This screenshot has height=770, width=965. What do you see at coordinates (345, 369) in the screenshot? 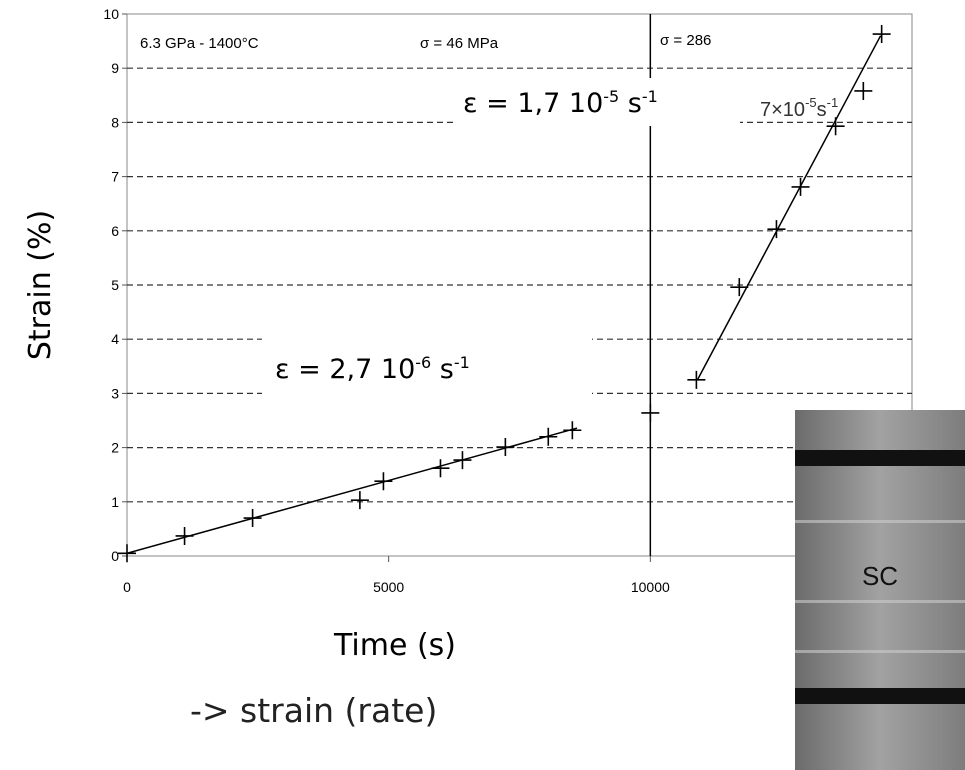
I see `annotation-text: ε = 2,7 10` at bounding box center [345, 369].